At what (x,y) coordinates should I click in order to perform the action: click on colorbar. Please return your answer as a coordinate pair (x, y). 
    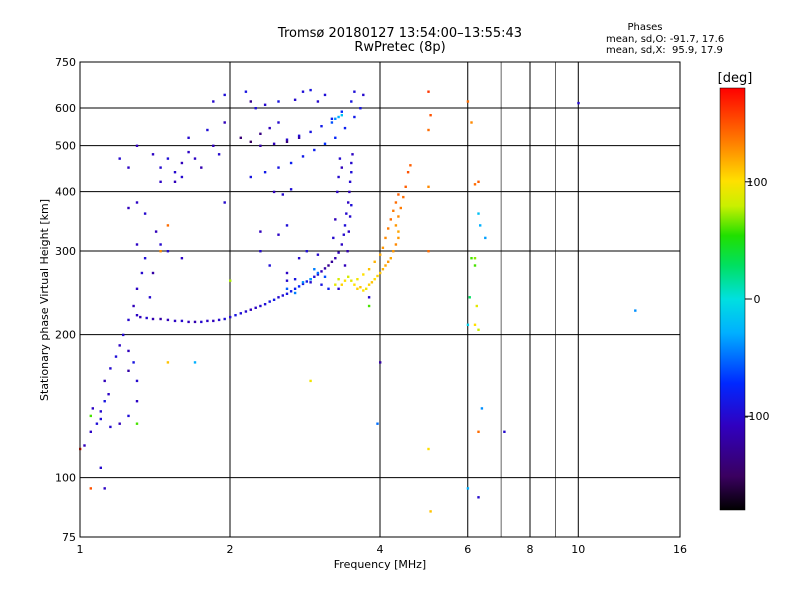
    Looking at the image, I should click on (732, 299).